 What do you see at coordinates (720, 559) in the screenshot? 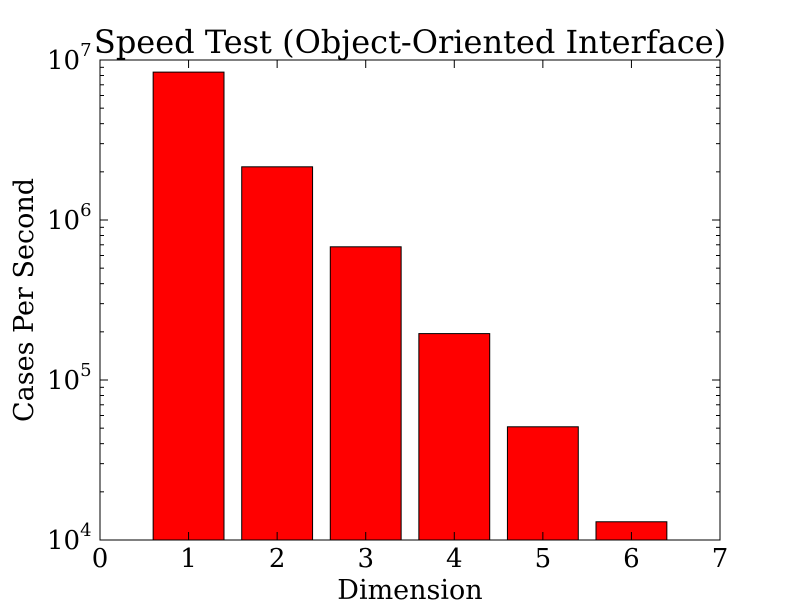
I see `x-tick-label-7: 7` at bounding box center [720, 559].